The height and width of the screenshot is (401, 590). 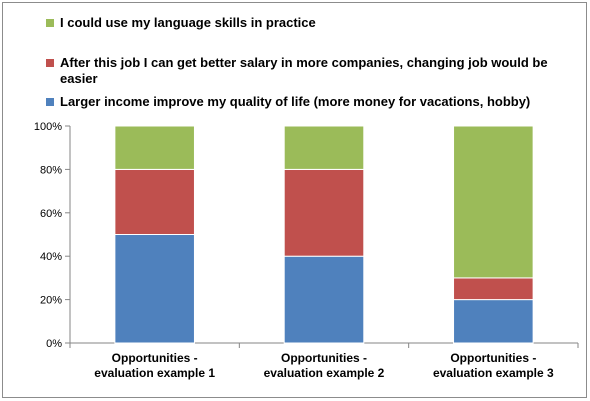 What do you see at coordinates (48, 127) in the screenshot?
I see `y-tick-label: 100%` at bounding box center [48, 127].